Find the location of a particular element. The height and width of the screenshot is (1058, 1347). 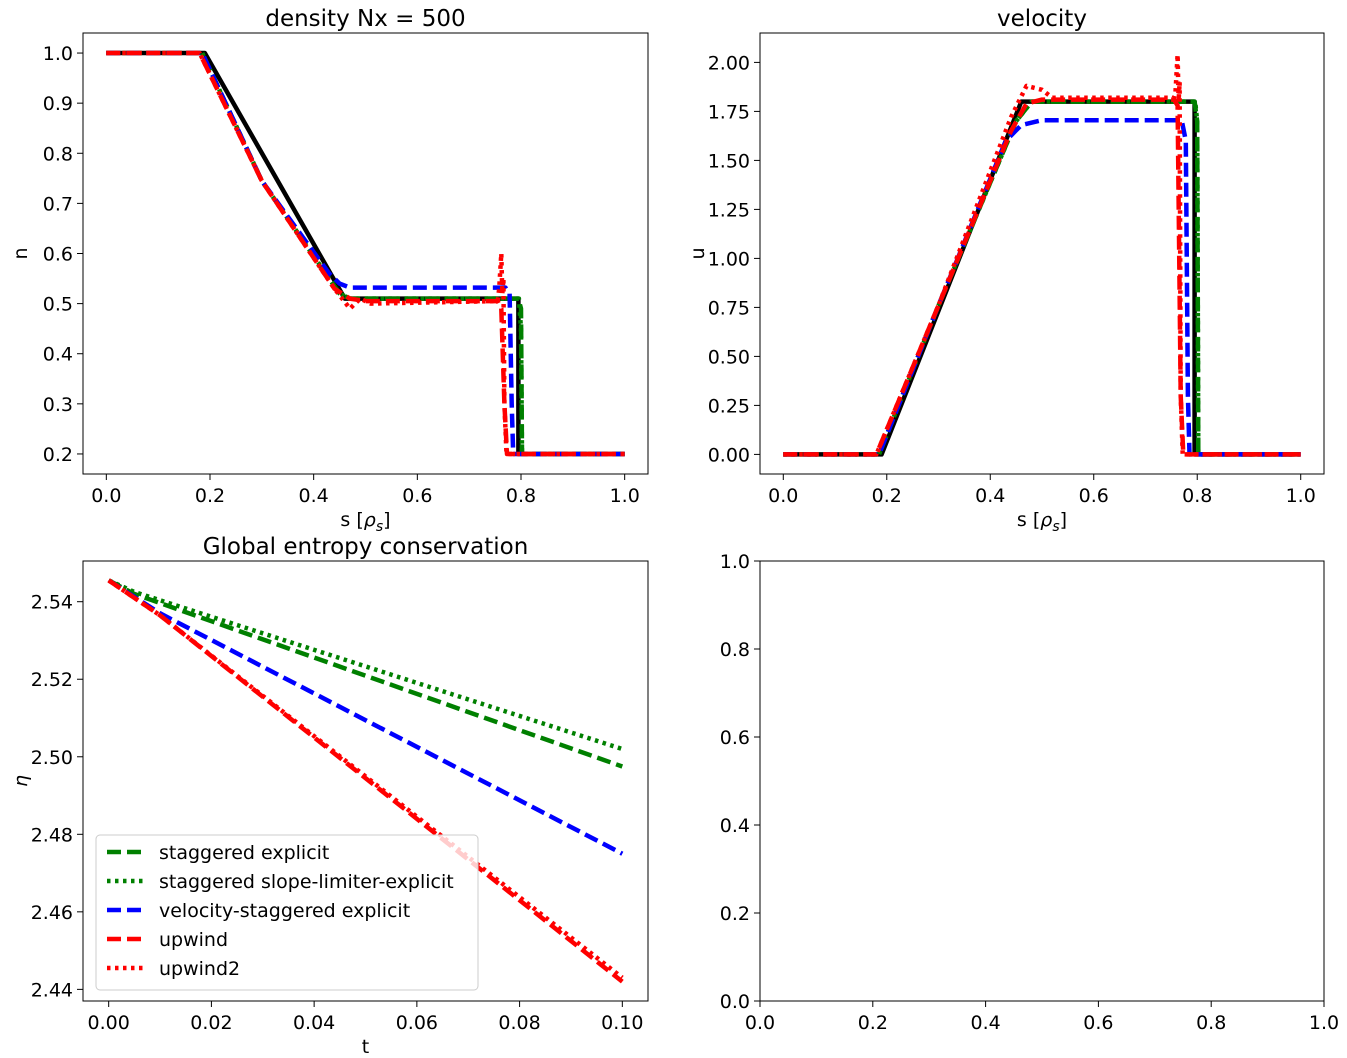

y-tick-label: 2.50 is located at coordinates (52, 758).